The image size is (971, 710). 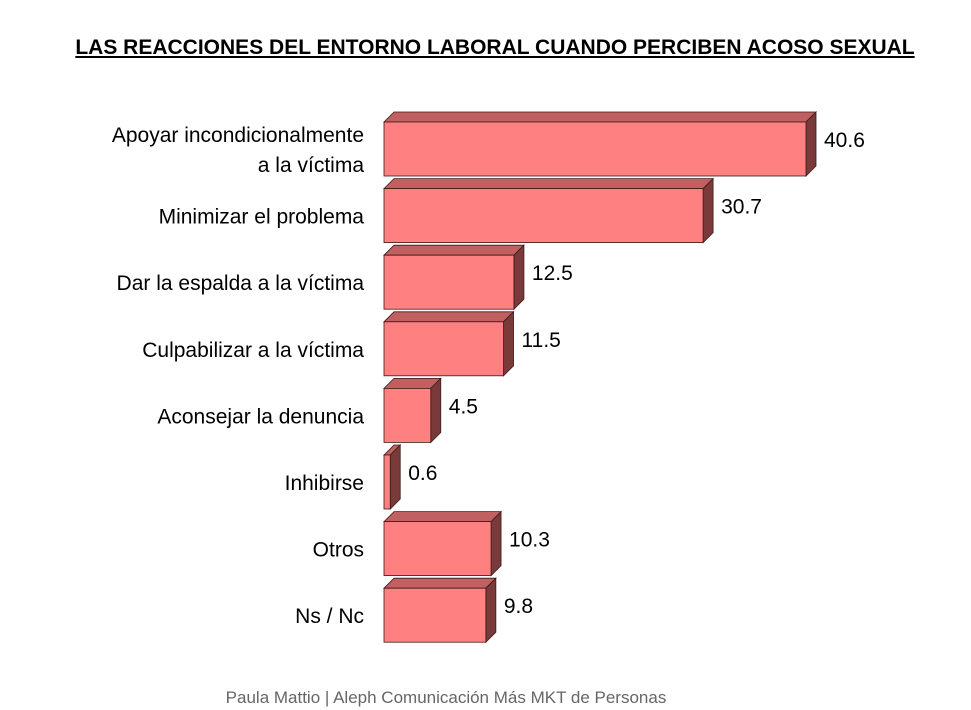 I want to click on bar-value-label: 4.5, so click(x=463, y=406).